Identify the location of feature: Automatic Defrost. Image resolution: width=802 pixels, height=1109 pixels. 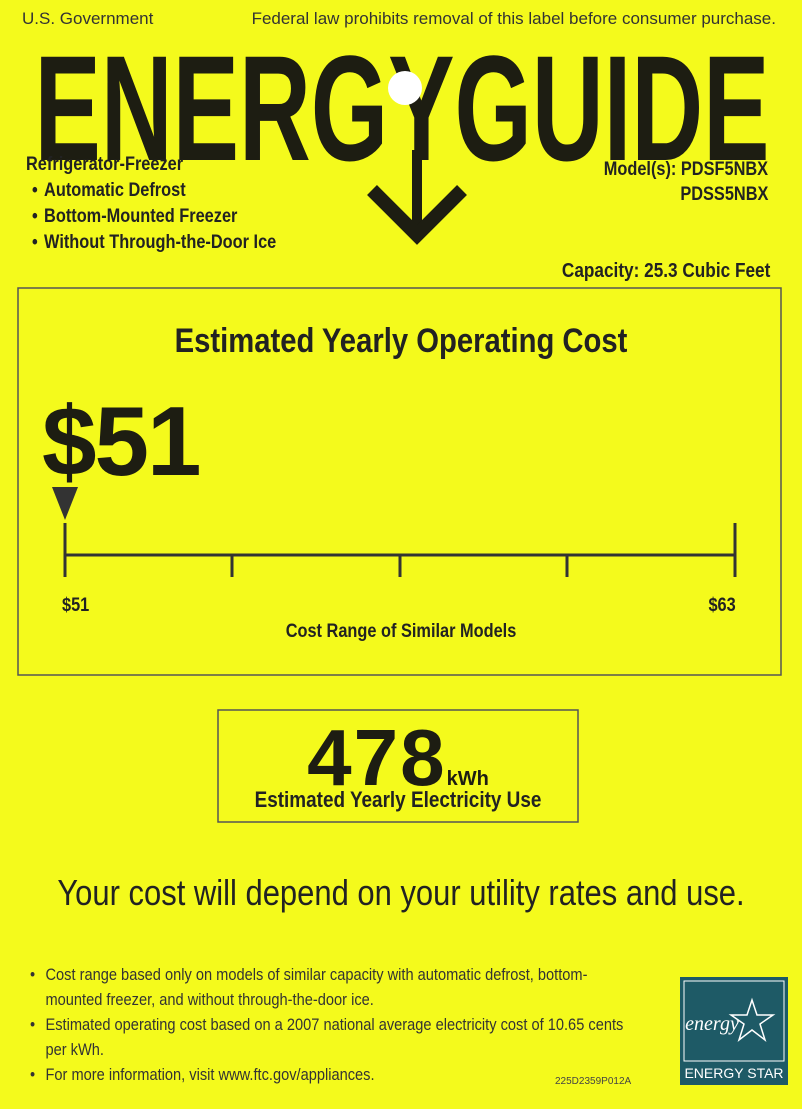
(154, 190).